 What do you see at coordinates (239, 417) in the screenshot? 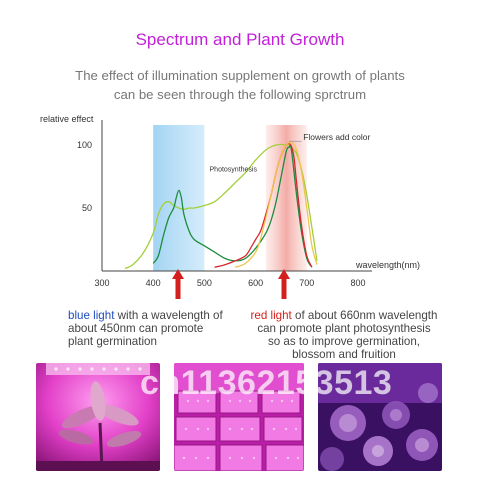
I see `grow-light-panels-photo` at bounding box center [239, 417].